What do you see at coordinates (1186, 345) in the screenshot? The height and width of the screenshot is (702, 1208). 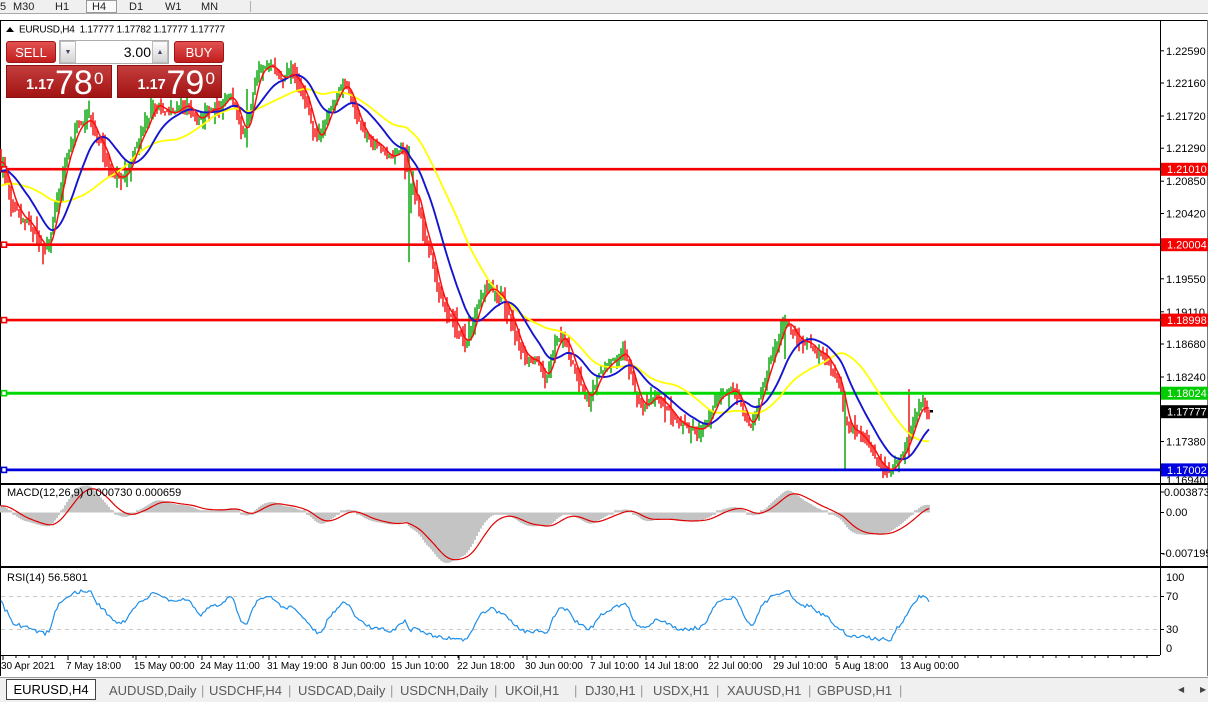 I see `svg-text: 1.18680` at bounding box center [1186, 345].